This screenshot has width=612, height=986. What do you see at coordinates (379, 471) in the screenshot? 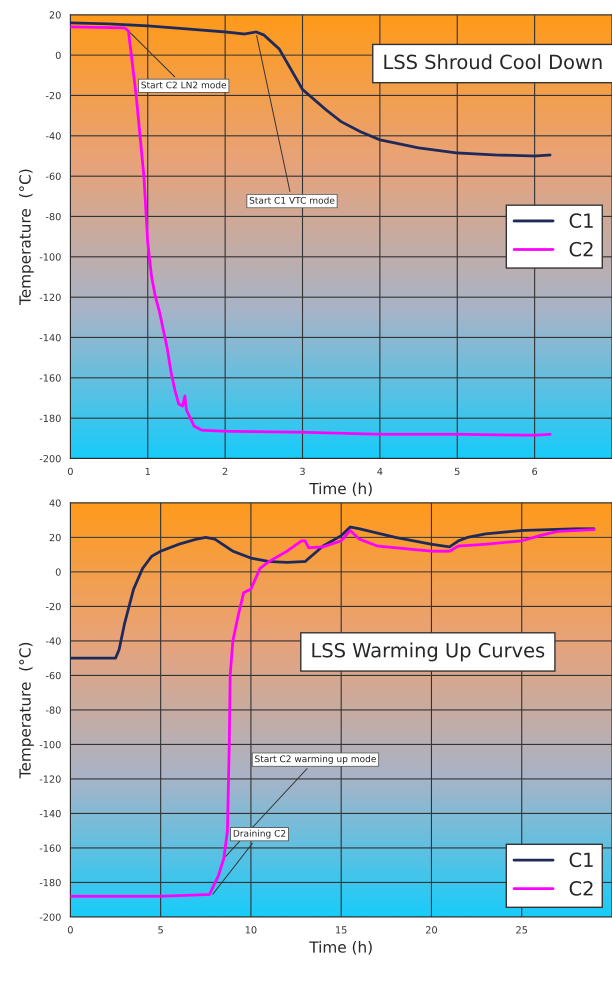
I see `x-tick-label: 4` at bounding box center [379, 471].